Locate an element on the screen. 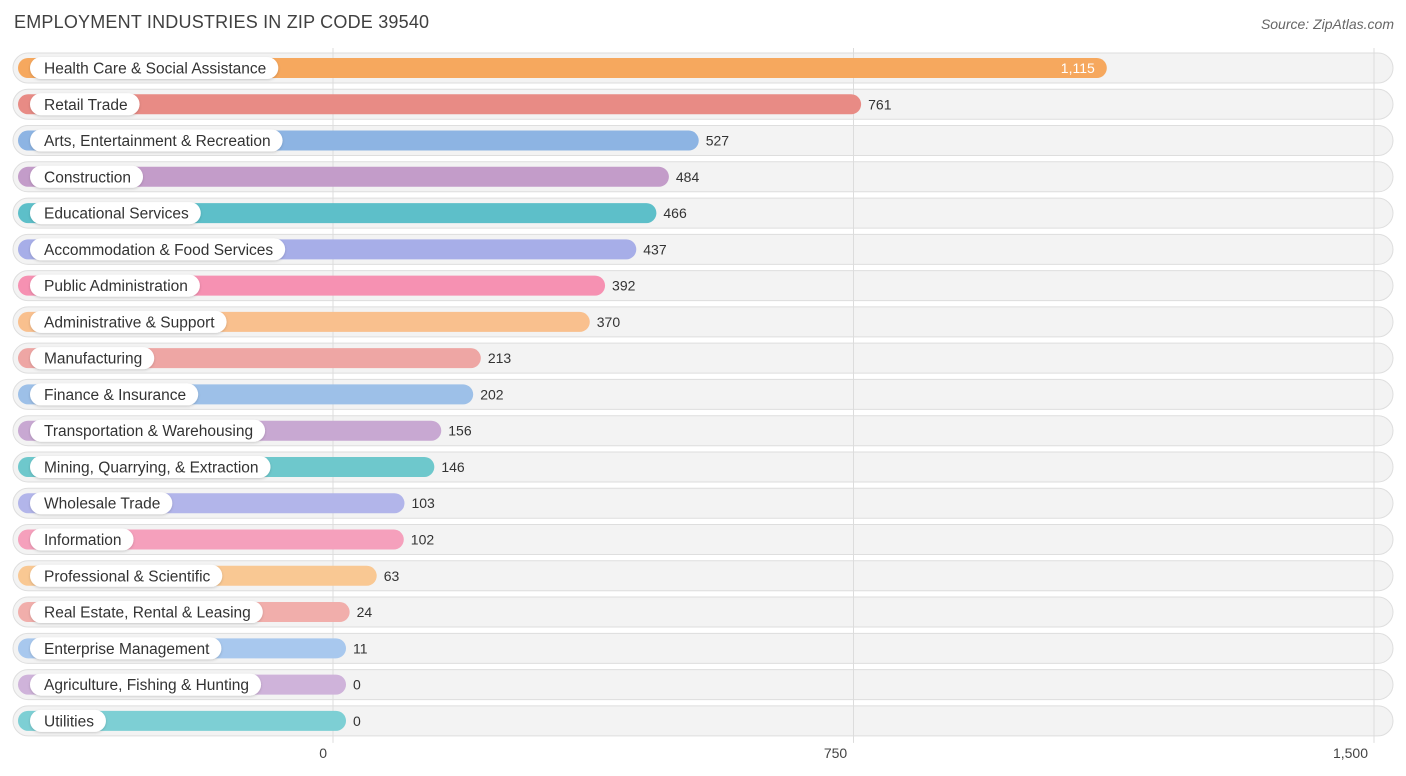  x-tick-label: 750 is located at coordinates (836, 753).